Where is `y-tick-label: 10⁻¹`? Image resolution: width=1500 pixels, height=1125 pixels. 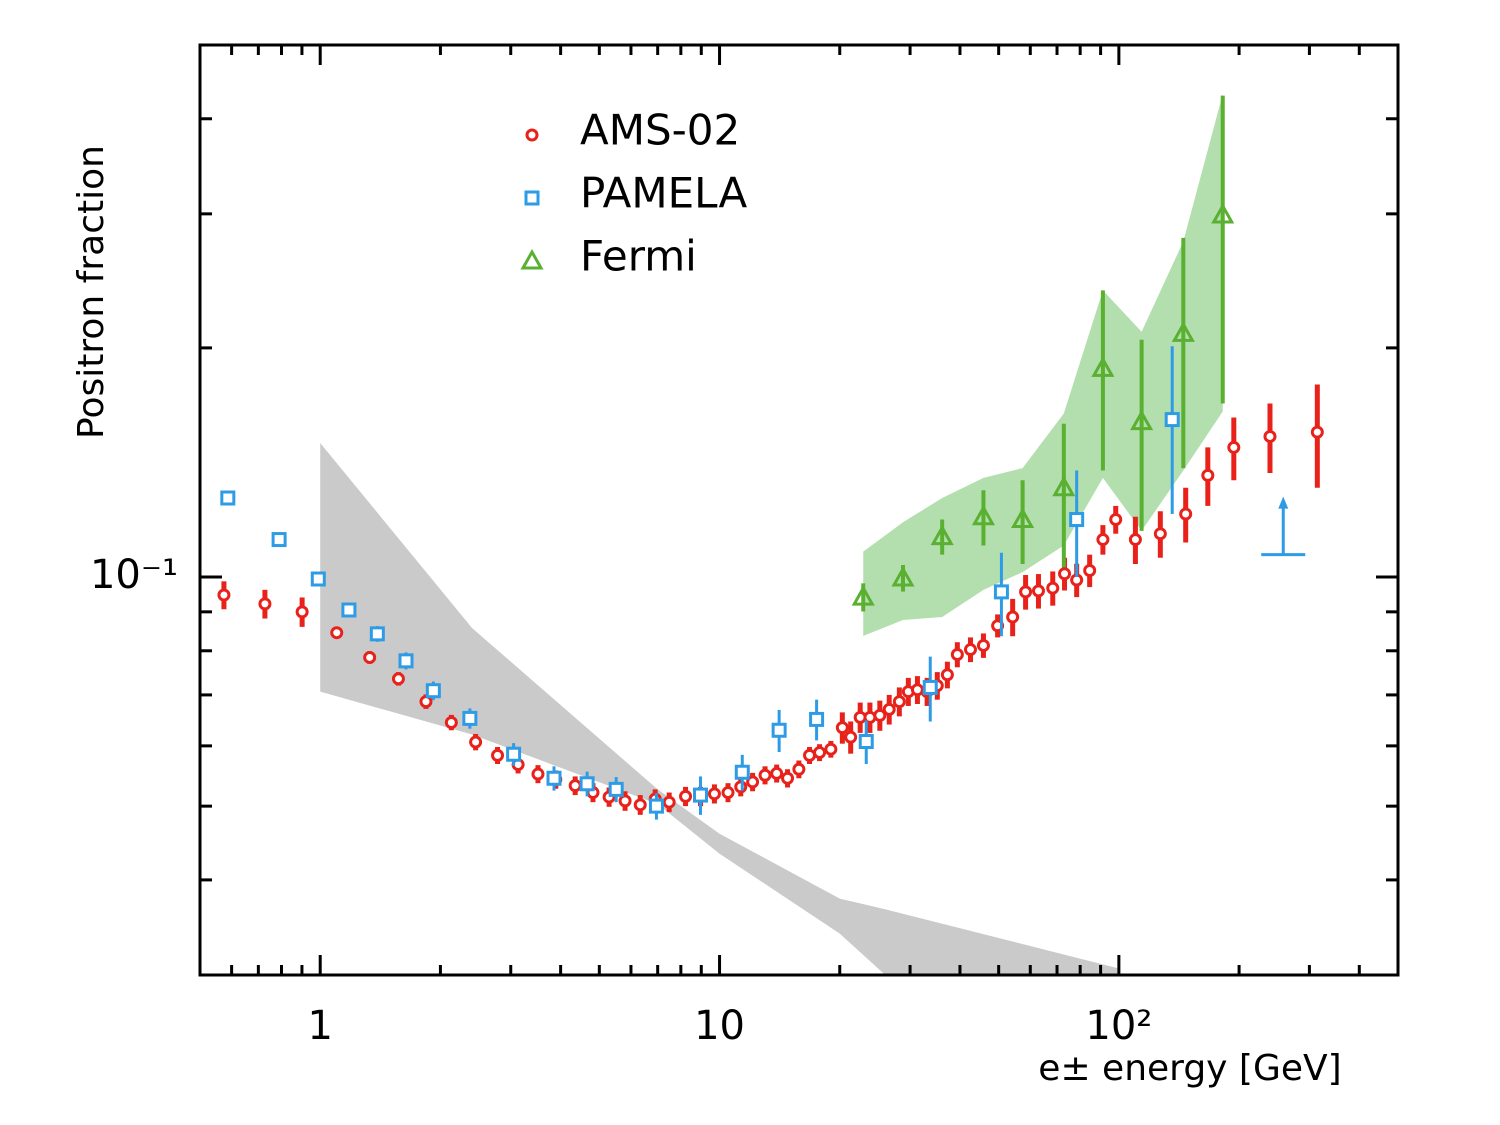 y-tick-label: 10⁻¹ is located at coordinates (134, 575).